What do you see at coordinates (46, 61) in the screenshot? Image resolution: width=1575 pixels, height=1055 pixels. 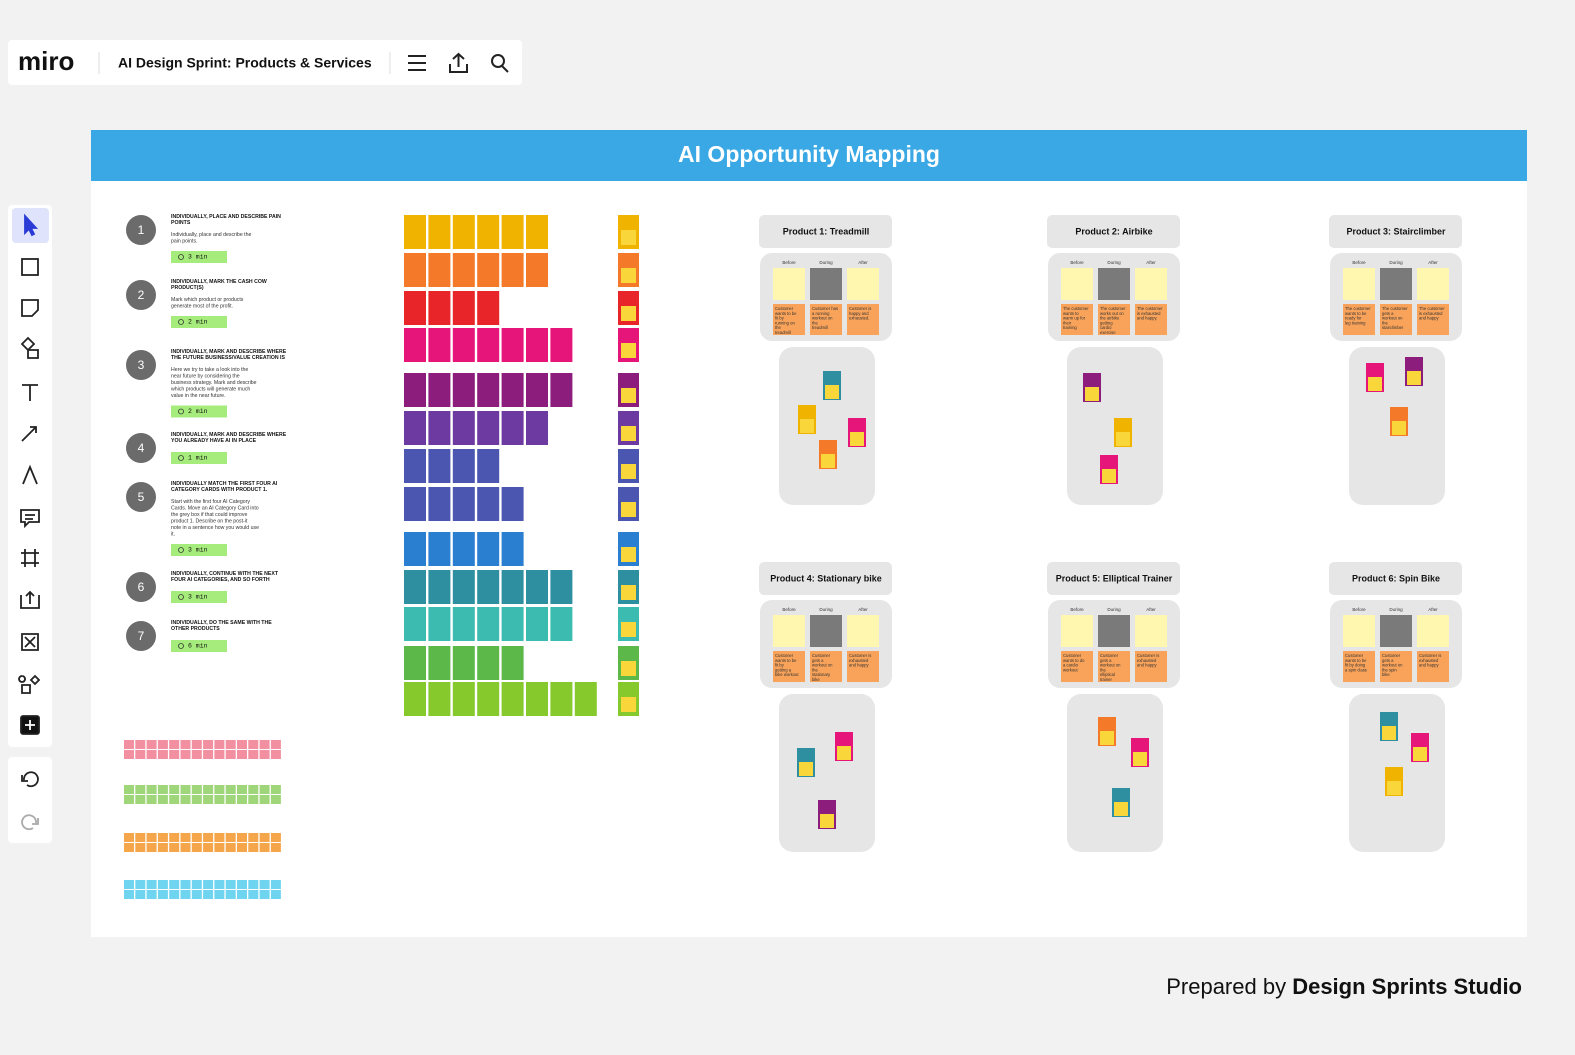 I see `logo: miro` at bounding box center [46, 61].